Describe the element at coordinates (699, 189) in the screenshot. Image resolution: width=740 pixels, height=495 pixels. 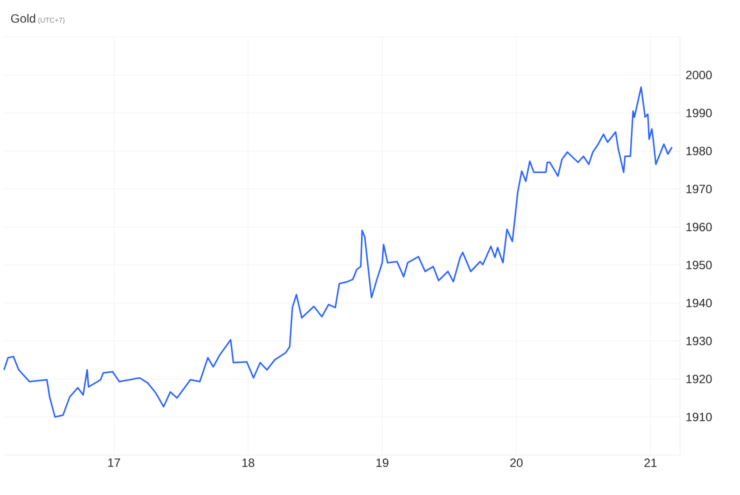
I see `y-tick-label: 1970` at that location.